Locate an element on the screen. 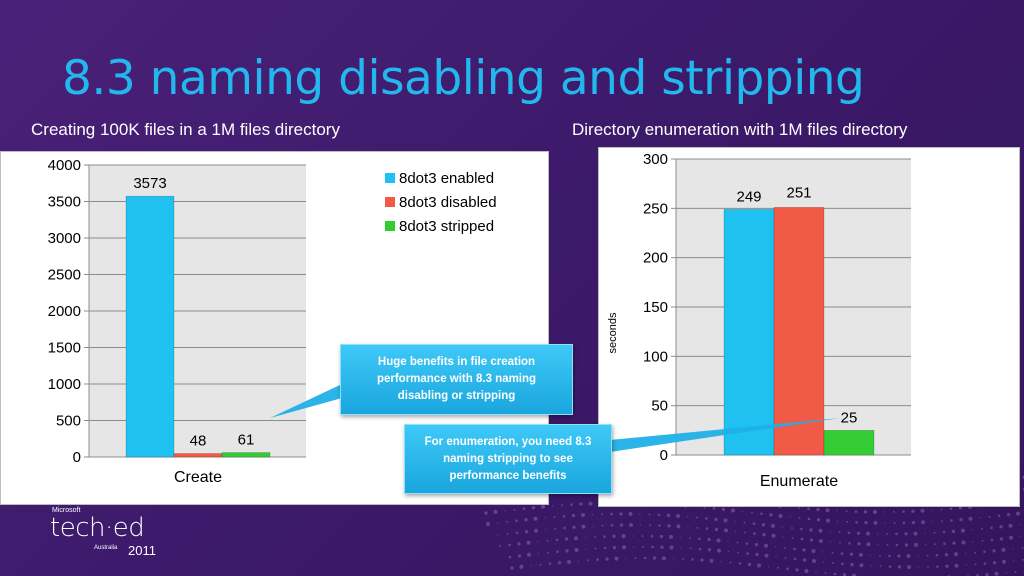 The height and width of the screenshot is (576, 1024). enumerate-category-label: Enumerate is located at coordinates (799, 481).